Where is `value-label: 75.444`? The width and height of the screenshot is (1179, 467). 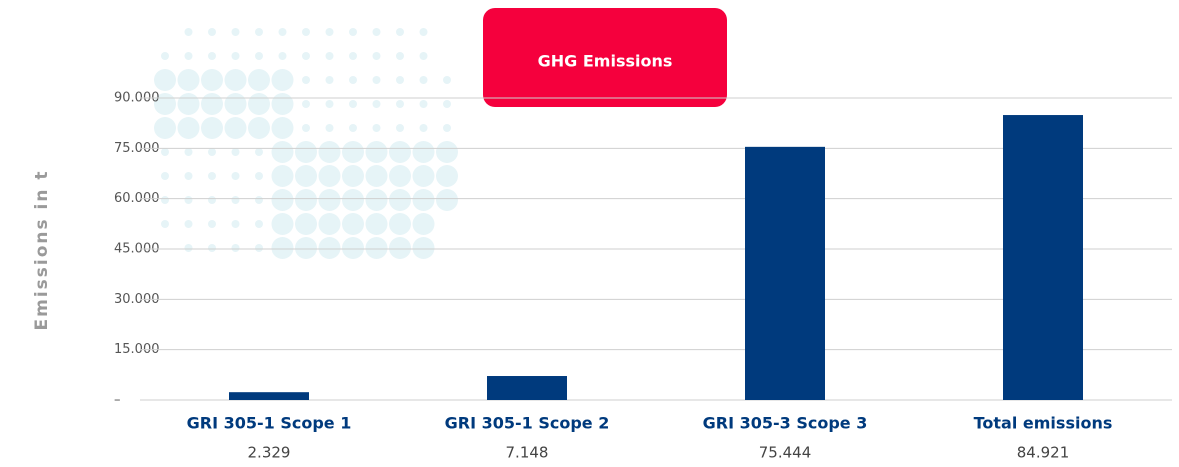
value-label: 75.444 is located at coordinates (785, 453).